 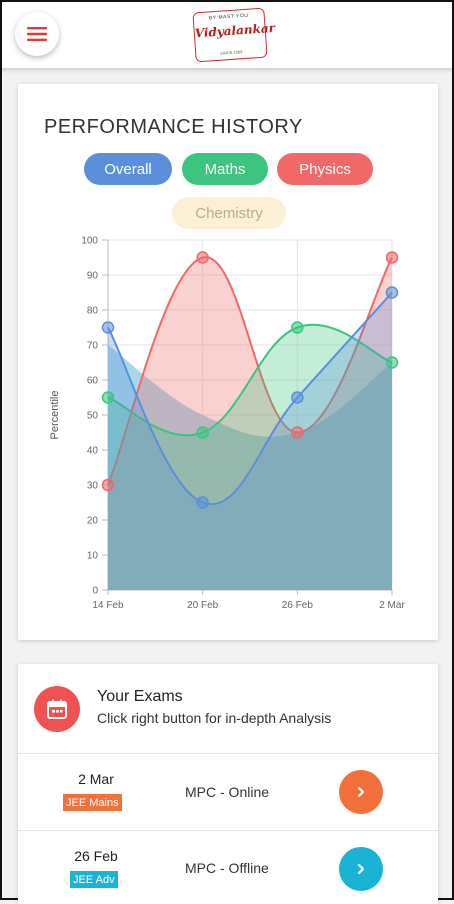 What do you see at coordinates (93, 556) in the screenshot?
I see `y-tick-label: 10` at bounding box center [93, 556].